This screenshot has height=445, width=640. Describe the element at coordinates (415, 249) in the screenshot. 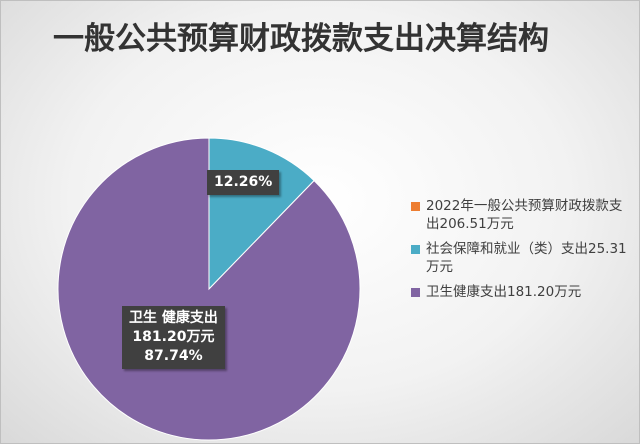

I see `legend-swatch-social-security` at that location.